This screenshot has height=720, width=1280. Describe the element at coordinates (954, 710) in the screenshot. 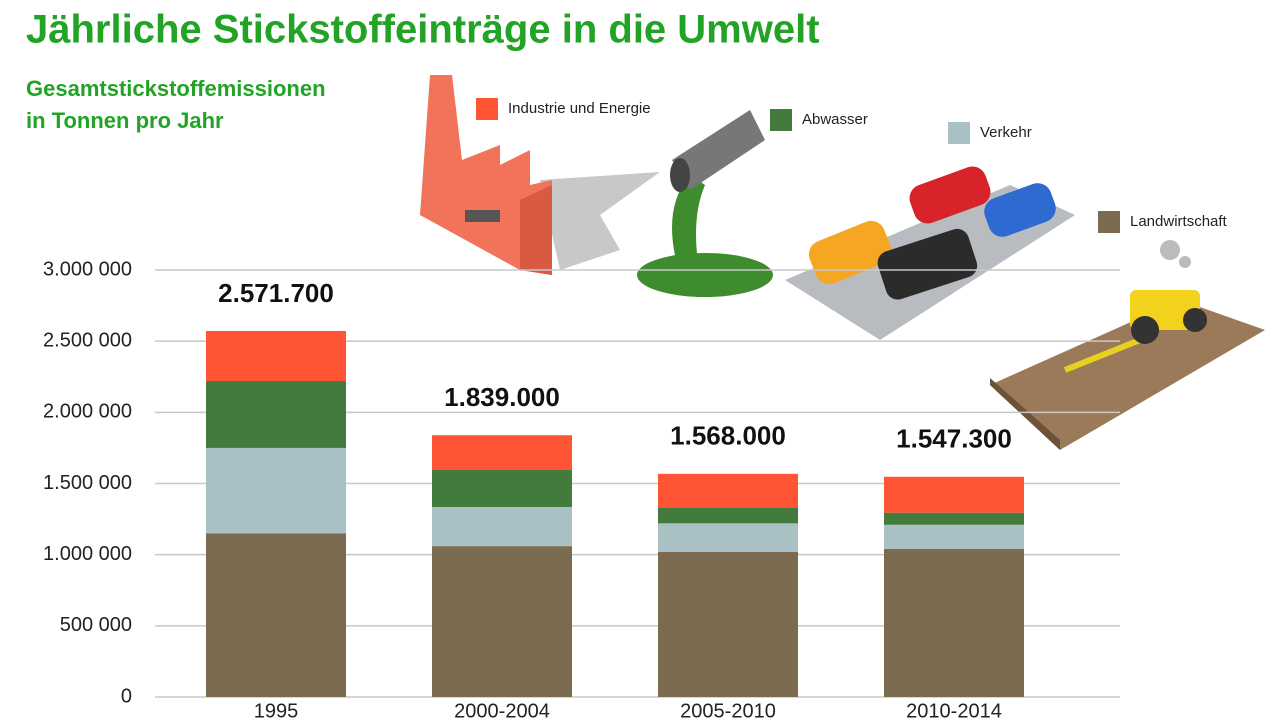

I see `x-tick-label: 2010-2014` at that location.